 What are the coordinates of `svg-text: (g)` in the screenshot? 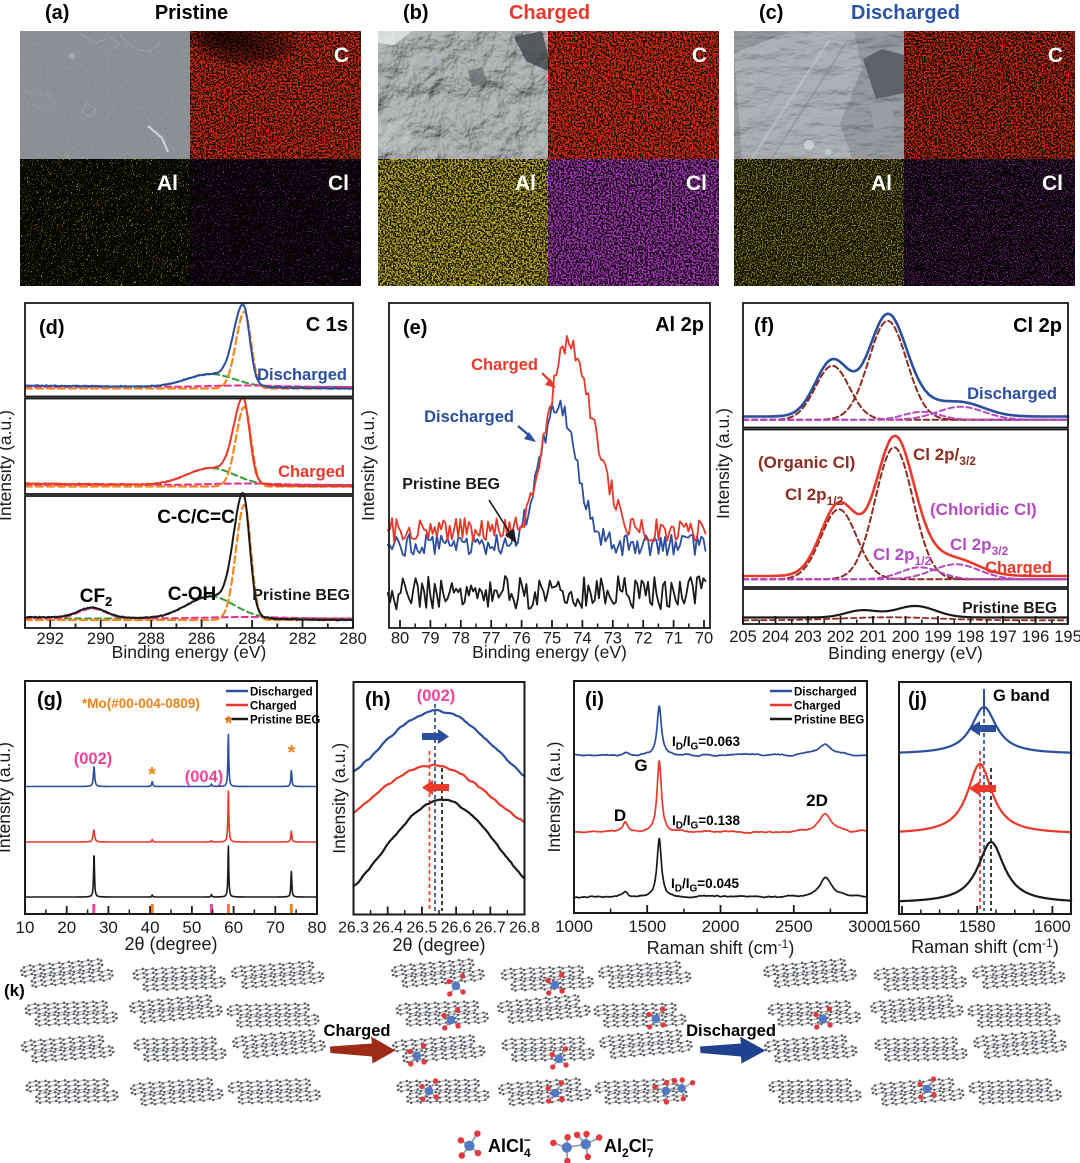 It's located at (50, 700).